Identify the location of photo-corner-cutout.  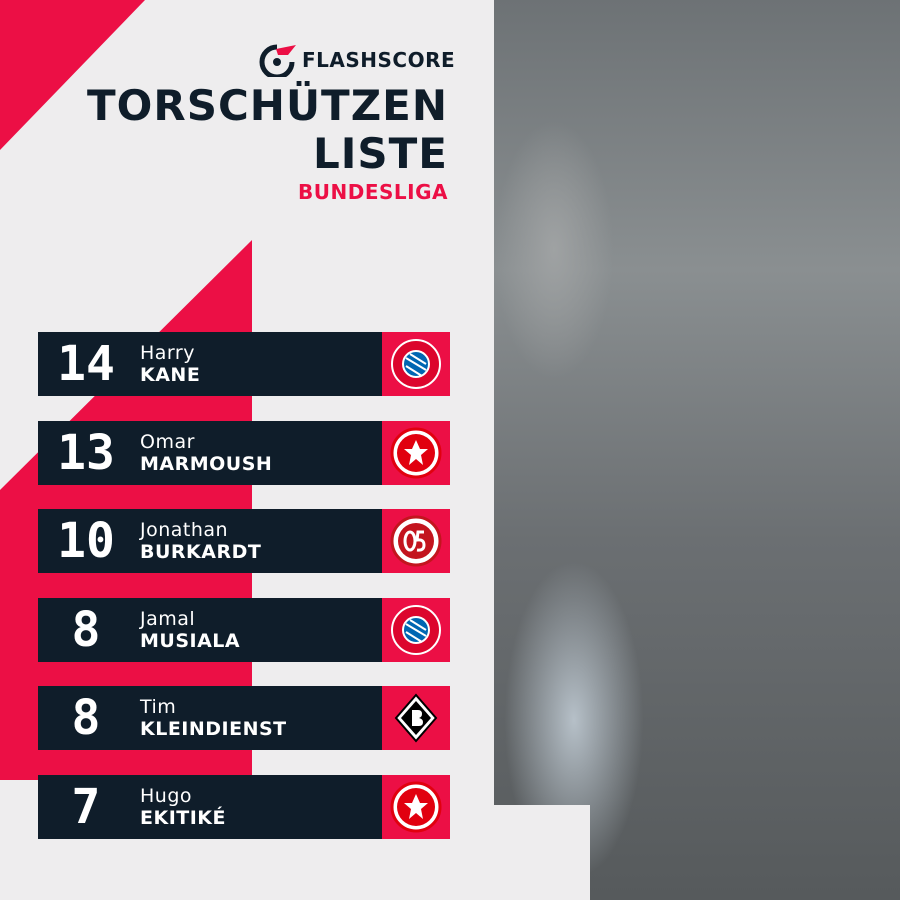
(542, 852).